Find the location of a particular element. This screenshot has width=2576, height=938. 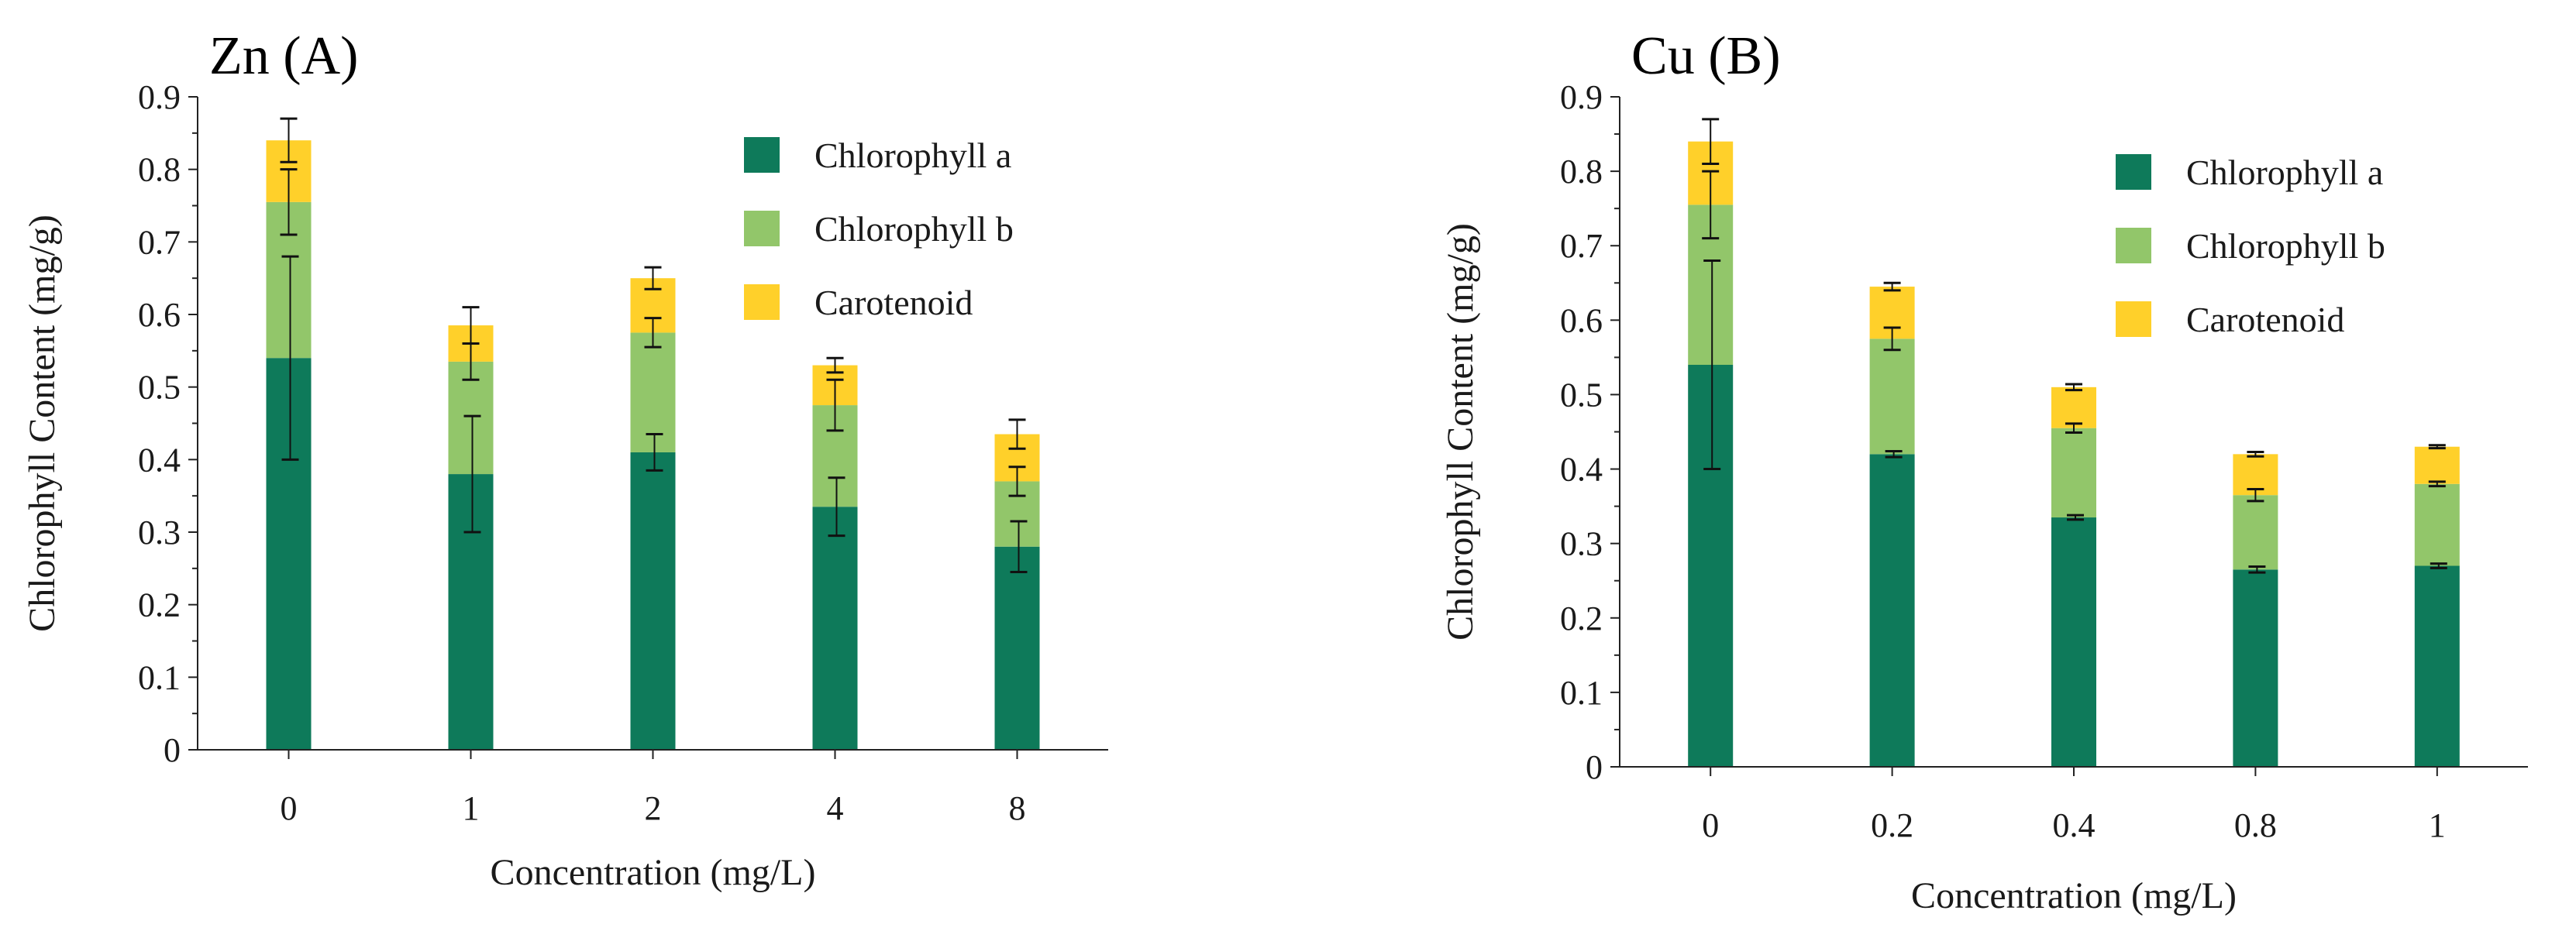

x-tick-label-0-4: 0.4 is located at coordinates (2074, 825).